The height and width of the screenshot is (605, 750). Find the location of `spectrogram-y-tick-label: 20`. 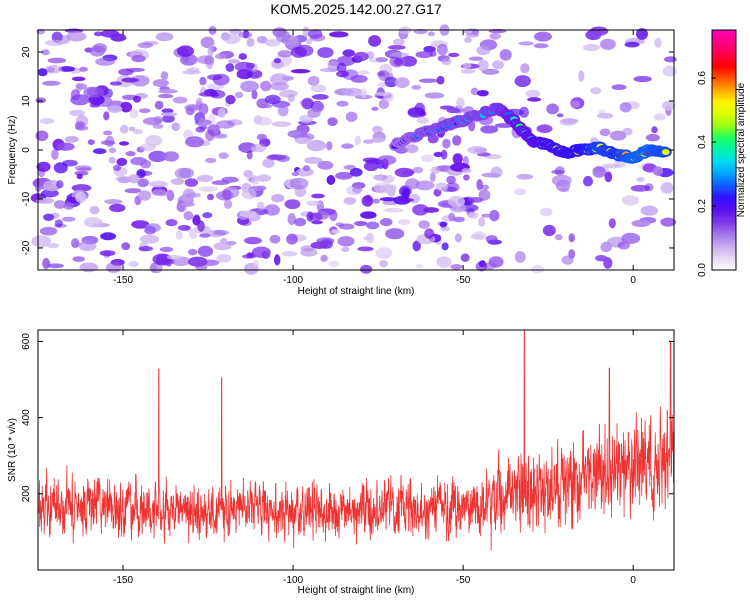

spectrogram-y-tick-label: 20 is located at coordinates (26, 52).